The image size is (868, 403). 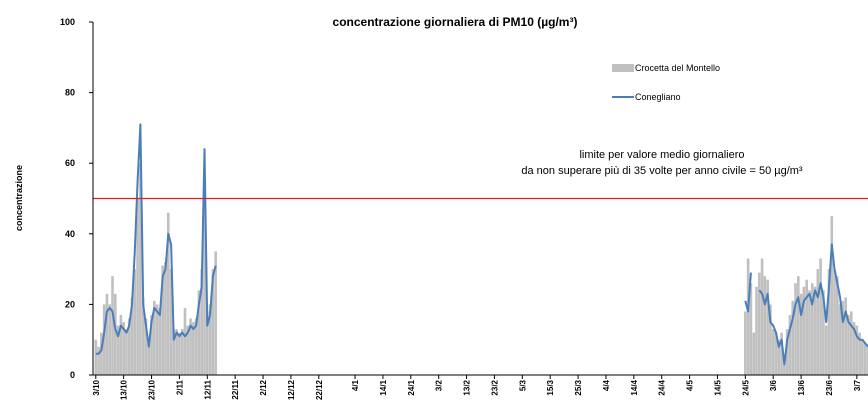 What do you see at coordinates (578, 387) in the screenshot?
I see `x-tick-label: 25/3` at bounding box center [578, 387].